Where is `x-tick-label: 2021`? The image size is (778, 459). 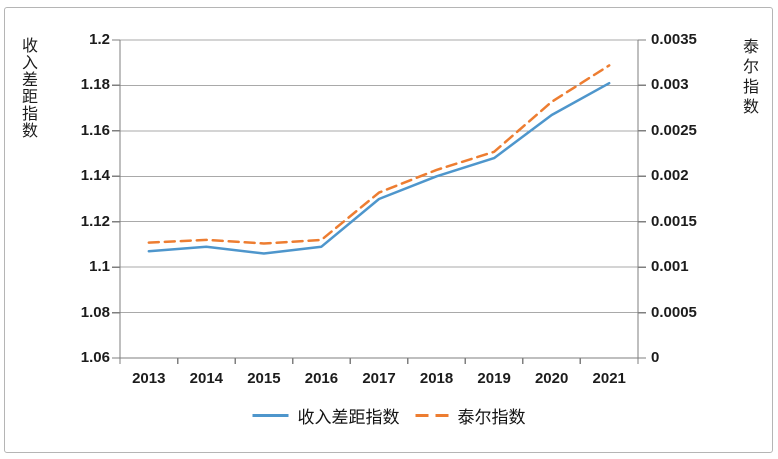 x-tick-label: 2021 is located at coordinates (609, 378).